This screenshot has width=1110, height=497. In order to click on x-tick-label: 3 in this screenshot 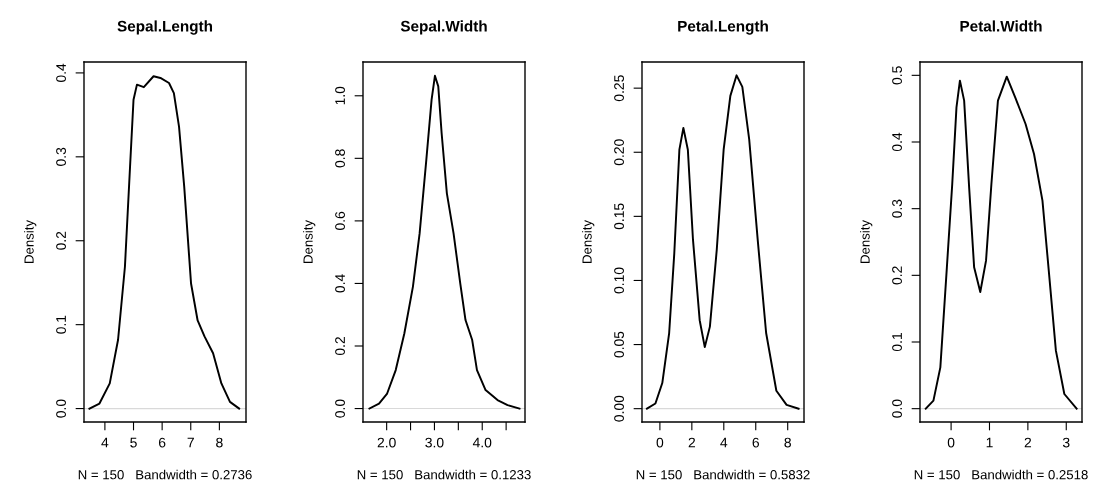, I will do `click(1066, 442)`.